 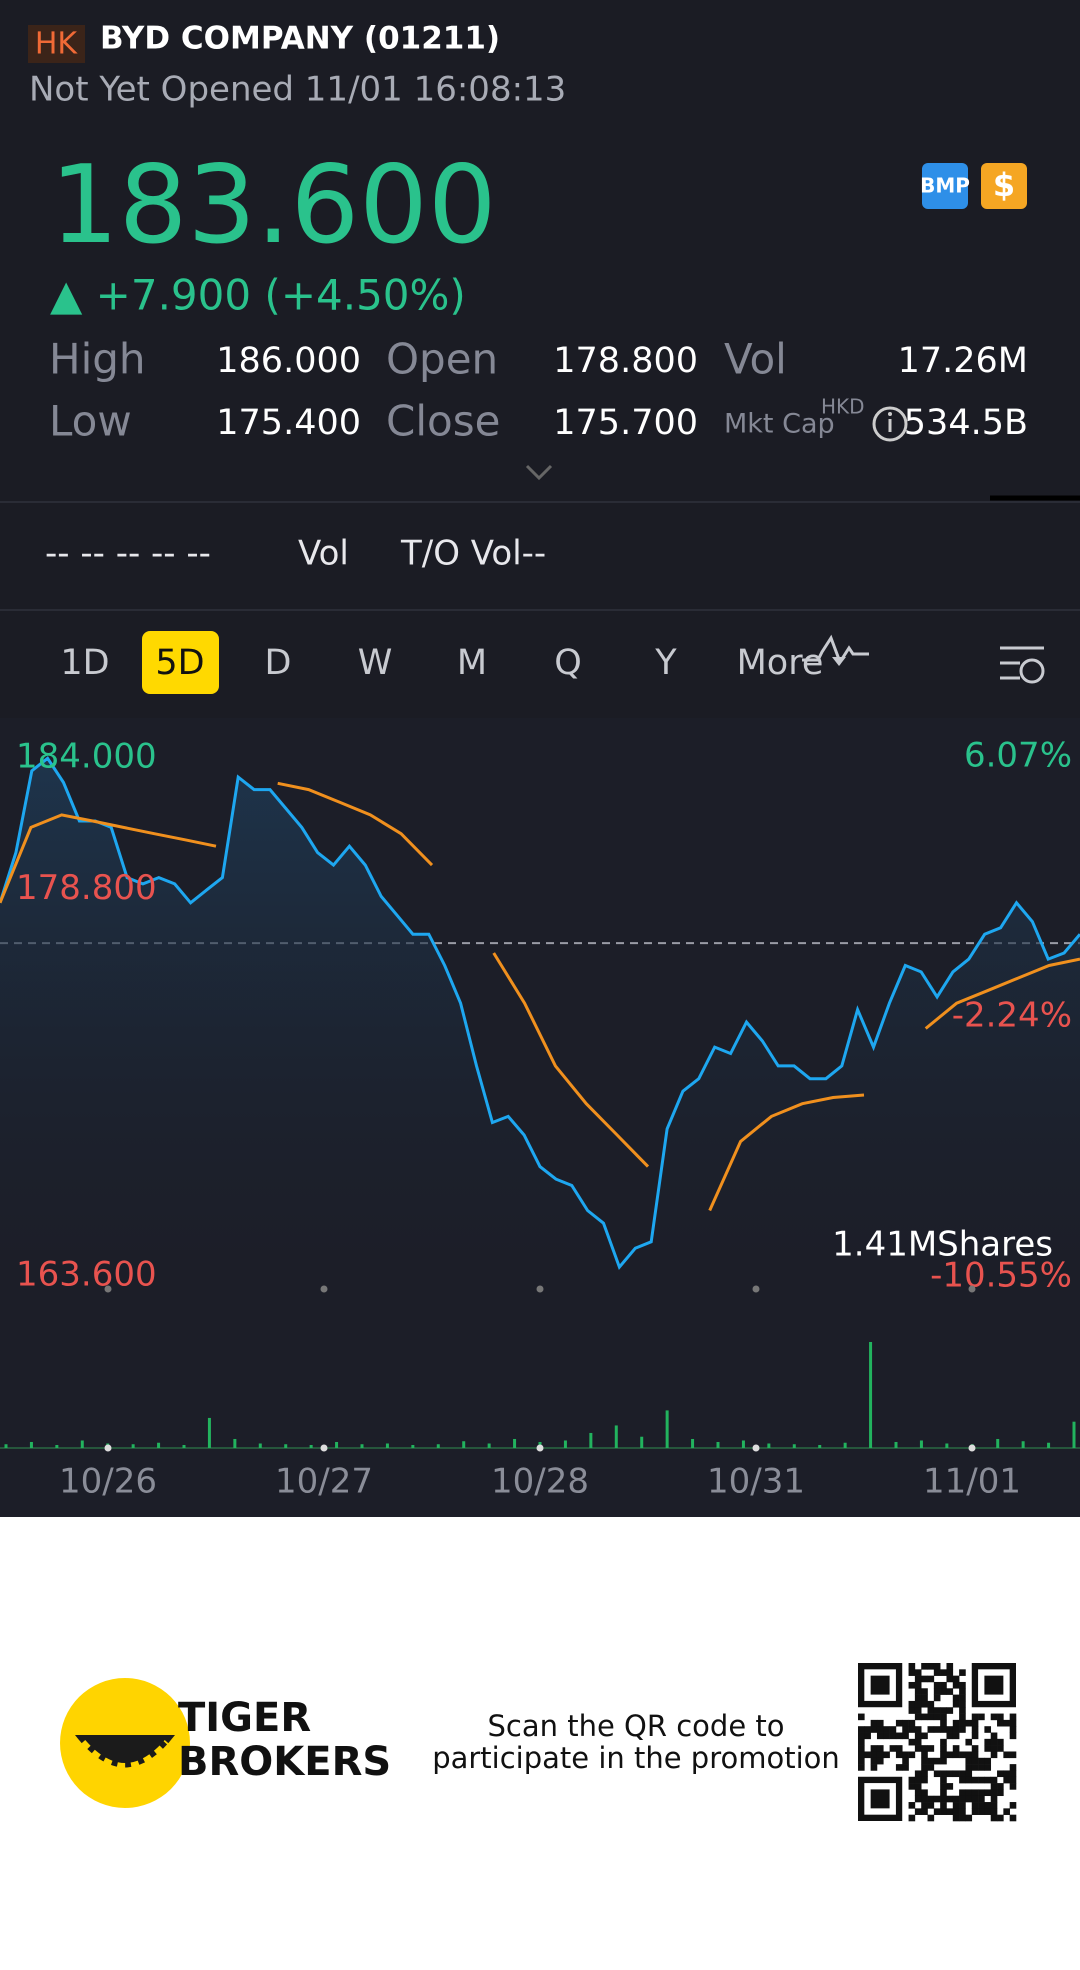 What do you see at coordinates (937, 1742) in the screenshot?
I see `qr-code` at bounding box center [937, 1742].